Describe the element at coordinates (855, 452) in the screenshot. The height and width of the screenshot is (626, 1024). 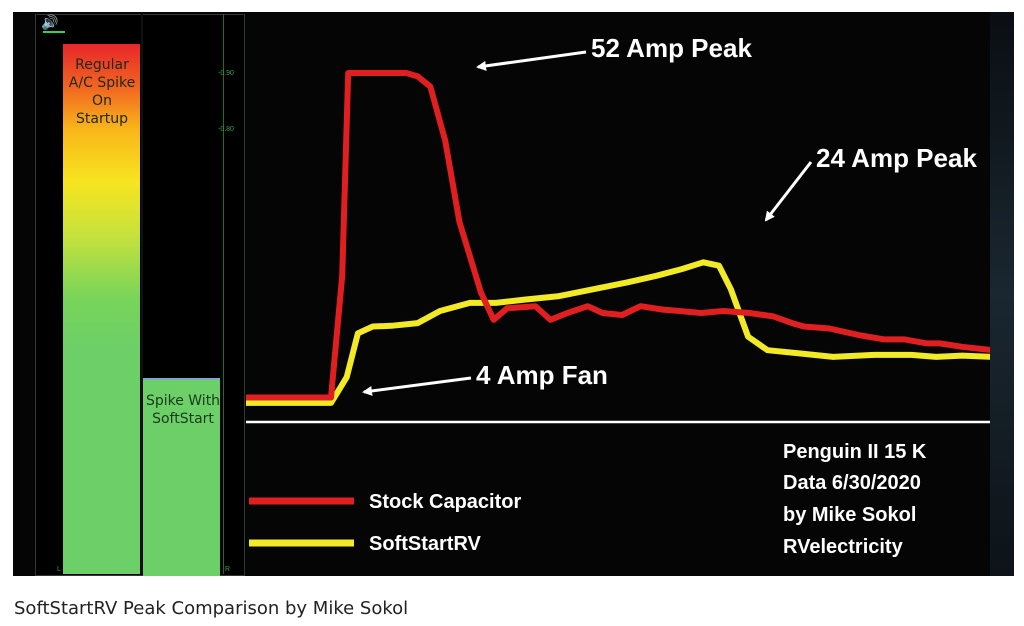
I see `info-line-1: Penguin II 15 K` at that location.